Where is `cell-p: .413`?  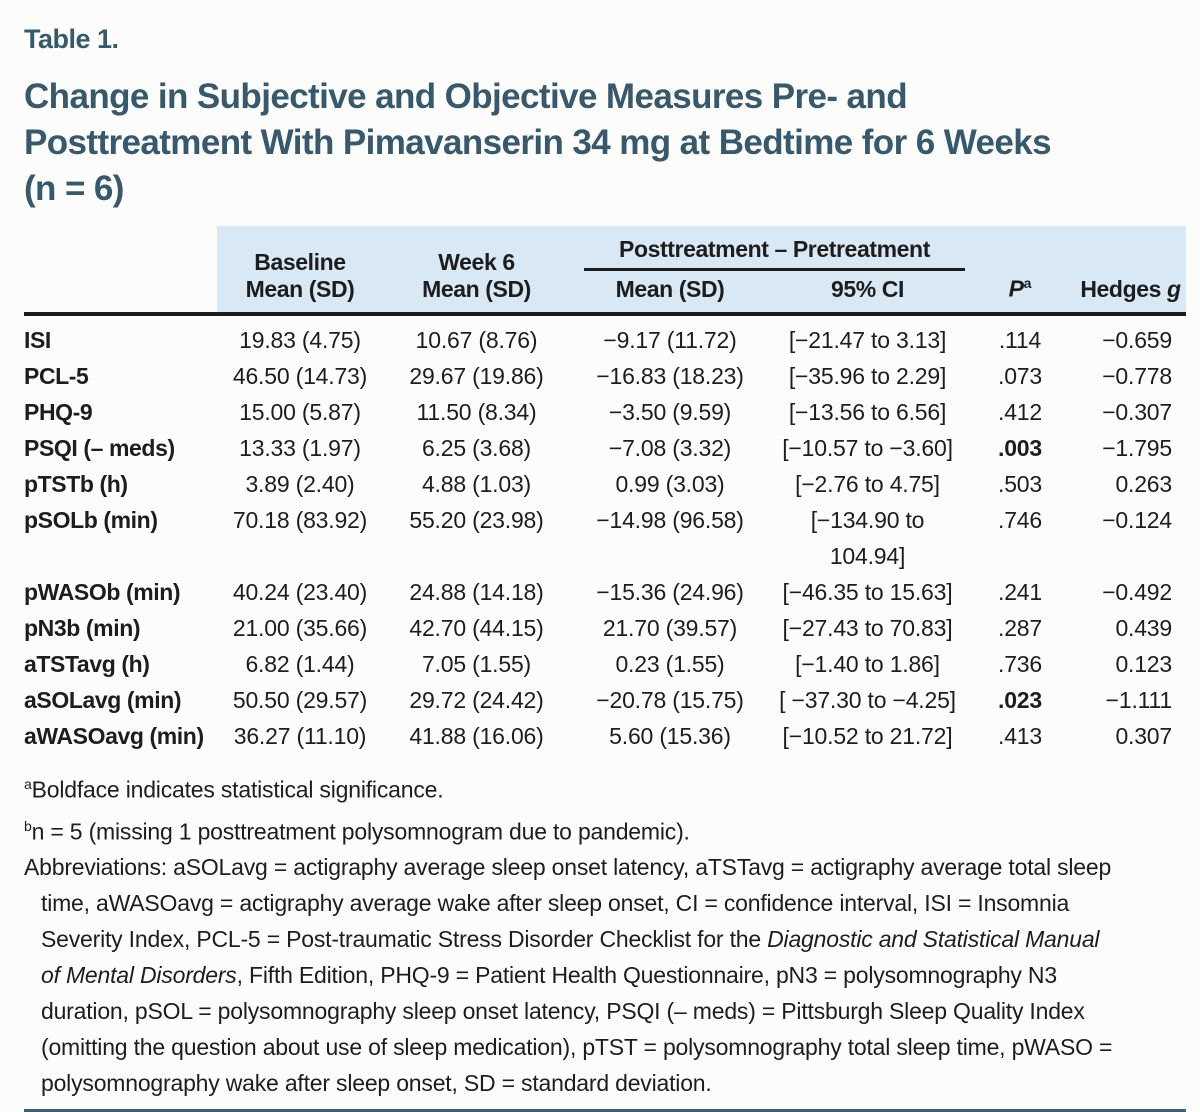 cell-p: .413 is located at coordinates (1020, 736).